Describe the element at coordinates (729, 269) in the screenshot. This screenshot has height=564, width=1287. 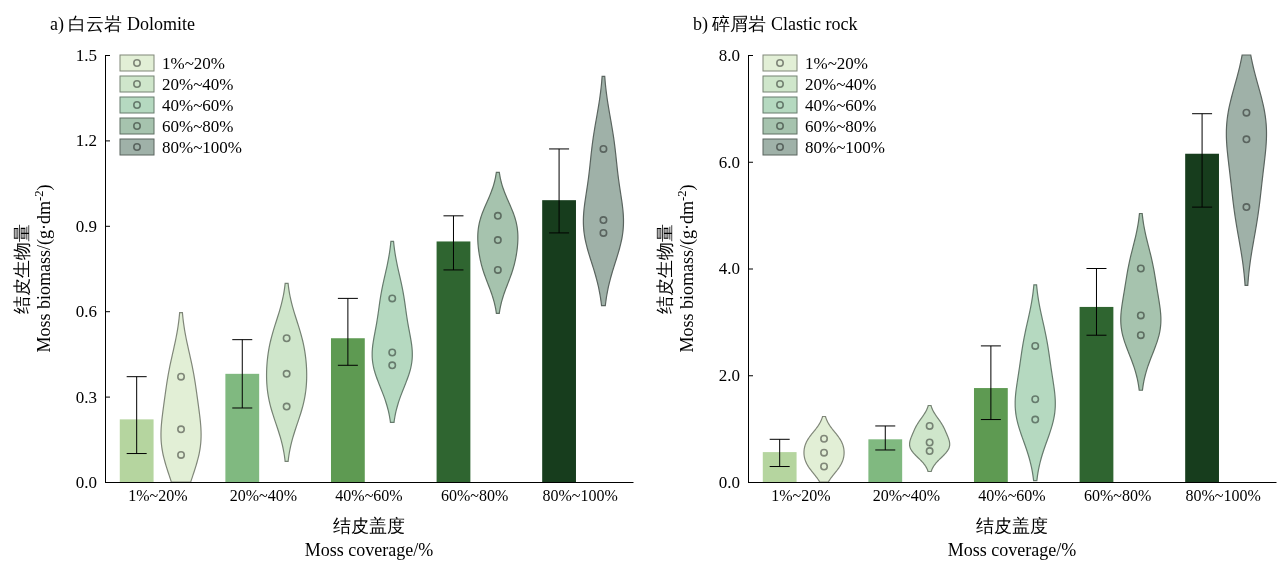
I see `y-tick-label: 4.0` at that location.